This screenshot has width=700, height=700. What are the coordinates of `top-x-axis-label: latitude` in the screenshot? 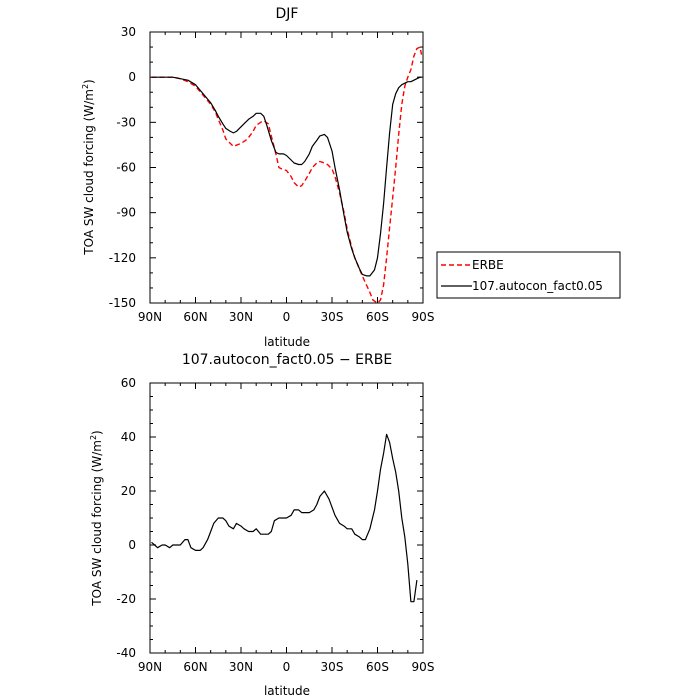 It's located at (287, 342).